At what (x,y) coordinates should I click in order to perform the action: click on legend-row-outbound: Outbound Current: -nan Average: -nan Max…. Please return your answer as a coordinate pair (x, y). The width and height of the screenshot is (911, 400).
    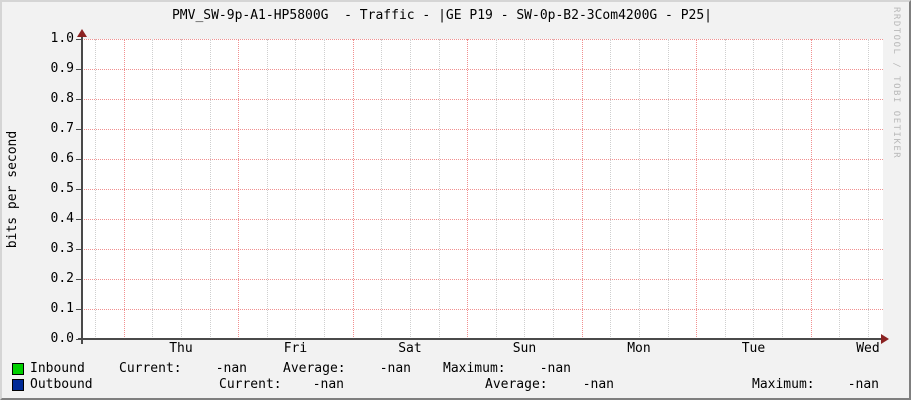
    Looking at the image, I should click on (455, 385).